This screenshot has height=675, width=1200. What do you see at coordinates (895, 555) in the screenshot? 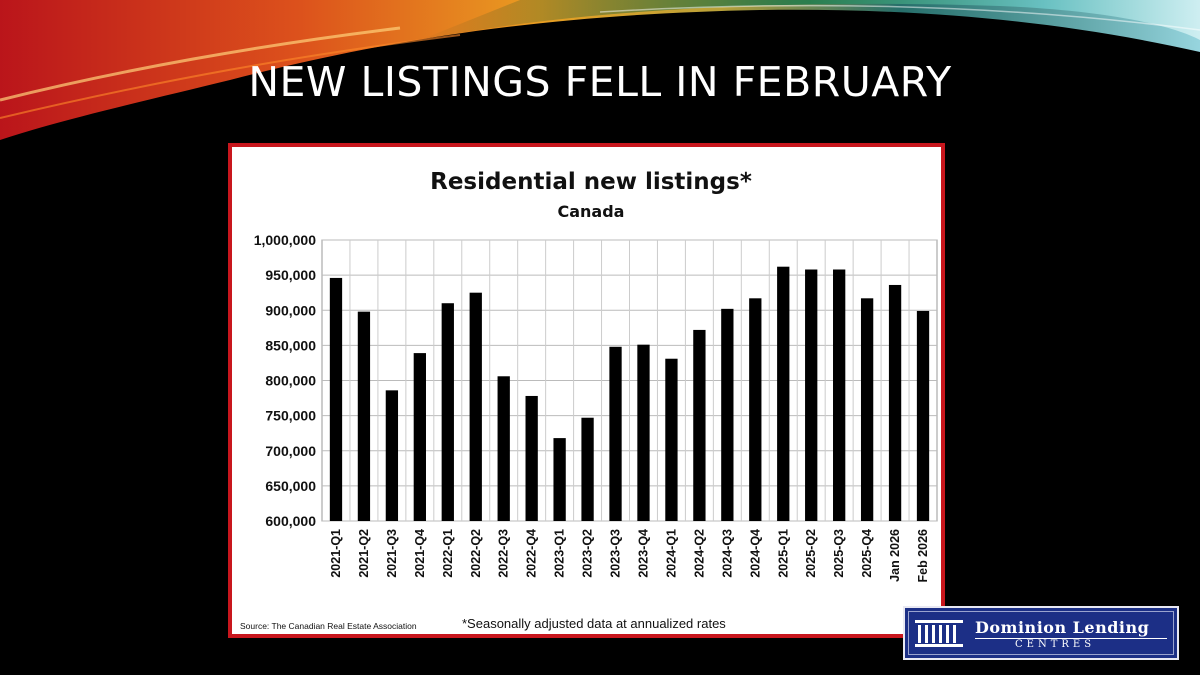
I see `x-tick-label: Jan 2026` at bounding box center [895, 555].